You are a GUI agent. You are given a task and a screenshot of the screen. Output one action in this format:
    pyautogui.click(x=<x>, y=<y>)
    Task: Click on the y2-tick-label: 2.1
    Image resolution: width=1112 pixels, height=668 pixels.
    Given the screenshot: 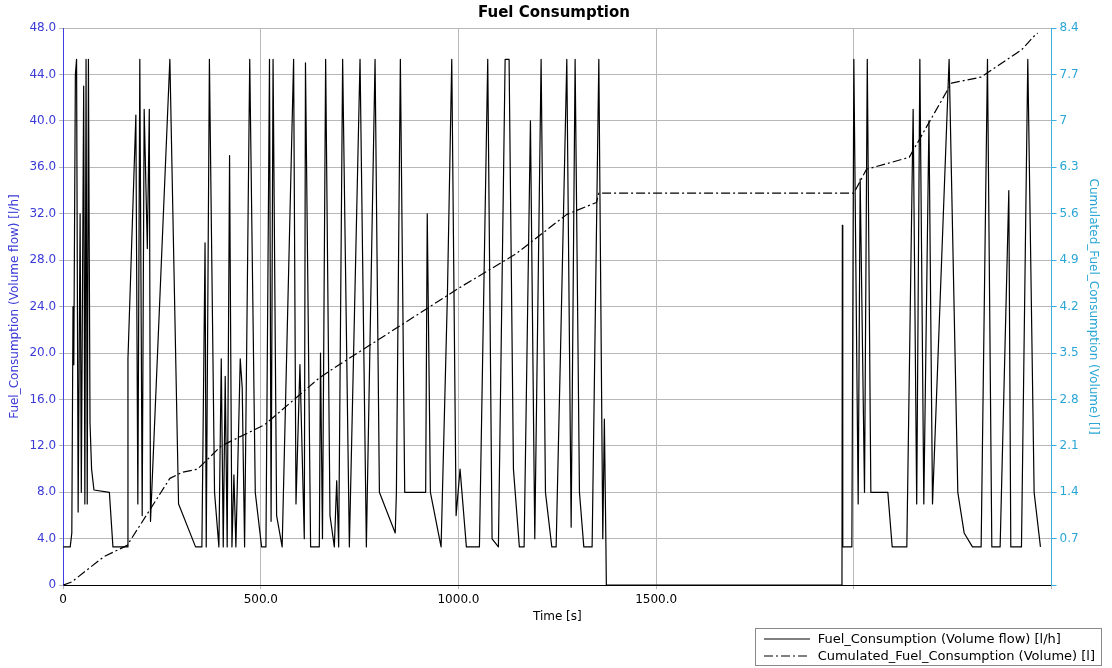 What is the action you would take?
    pyautogui.click(x=1069, y=445)
    